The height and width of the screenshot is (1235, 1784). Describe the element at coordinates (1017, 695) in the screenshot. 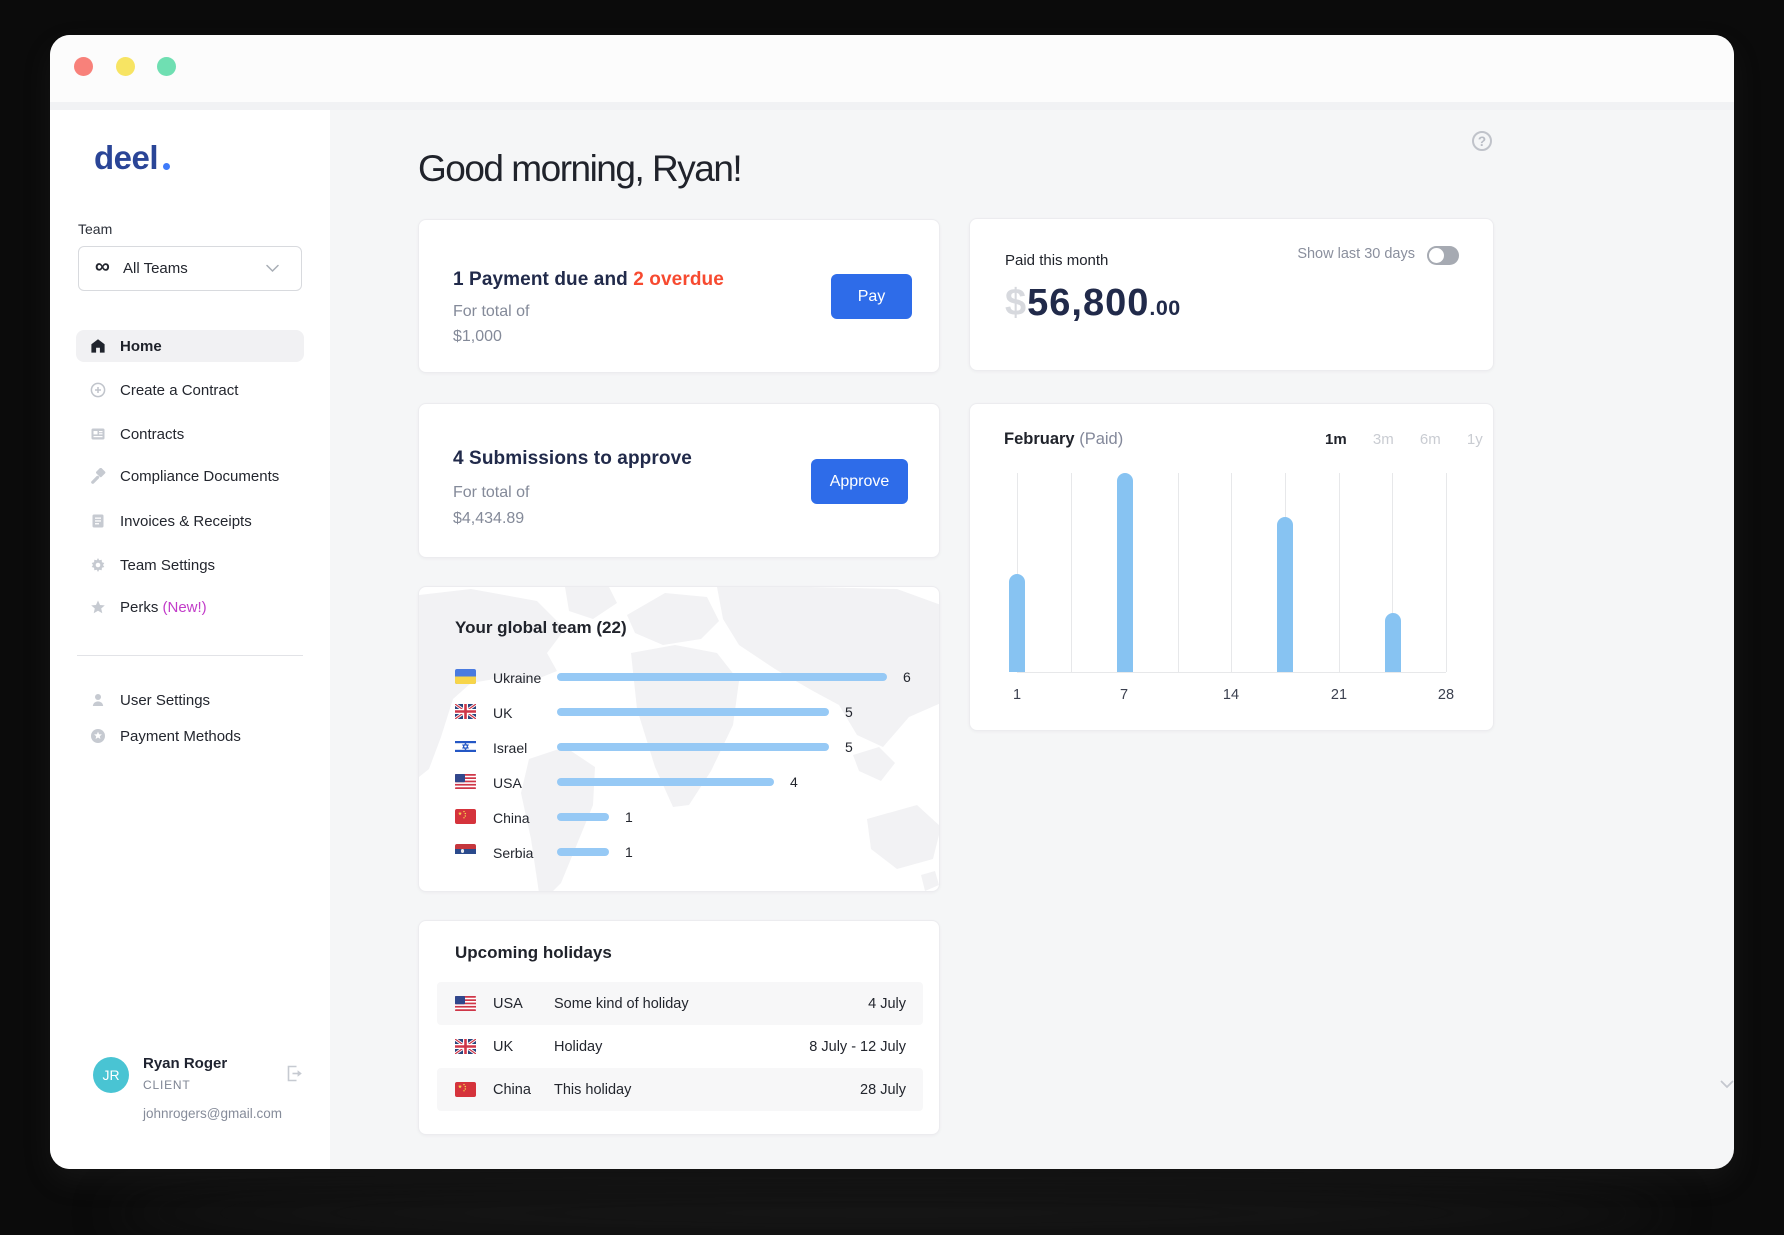

I see `svg-text: 1` at that location.